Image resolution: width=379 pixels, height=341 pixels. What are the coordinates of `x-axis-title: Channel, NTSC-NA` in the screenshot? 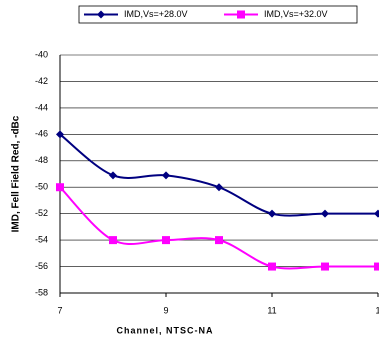 It's located at (165, 330).